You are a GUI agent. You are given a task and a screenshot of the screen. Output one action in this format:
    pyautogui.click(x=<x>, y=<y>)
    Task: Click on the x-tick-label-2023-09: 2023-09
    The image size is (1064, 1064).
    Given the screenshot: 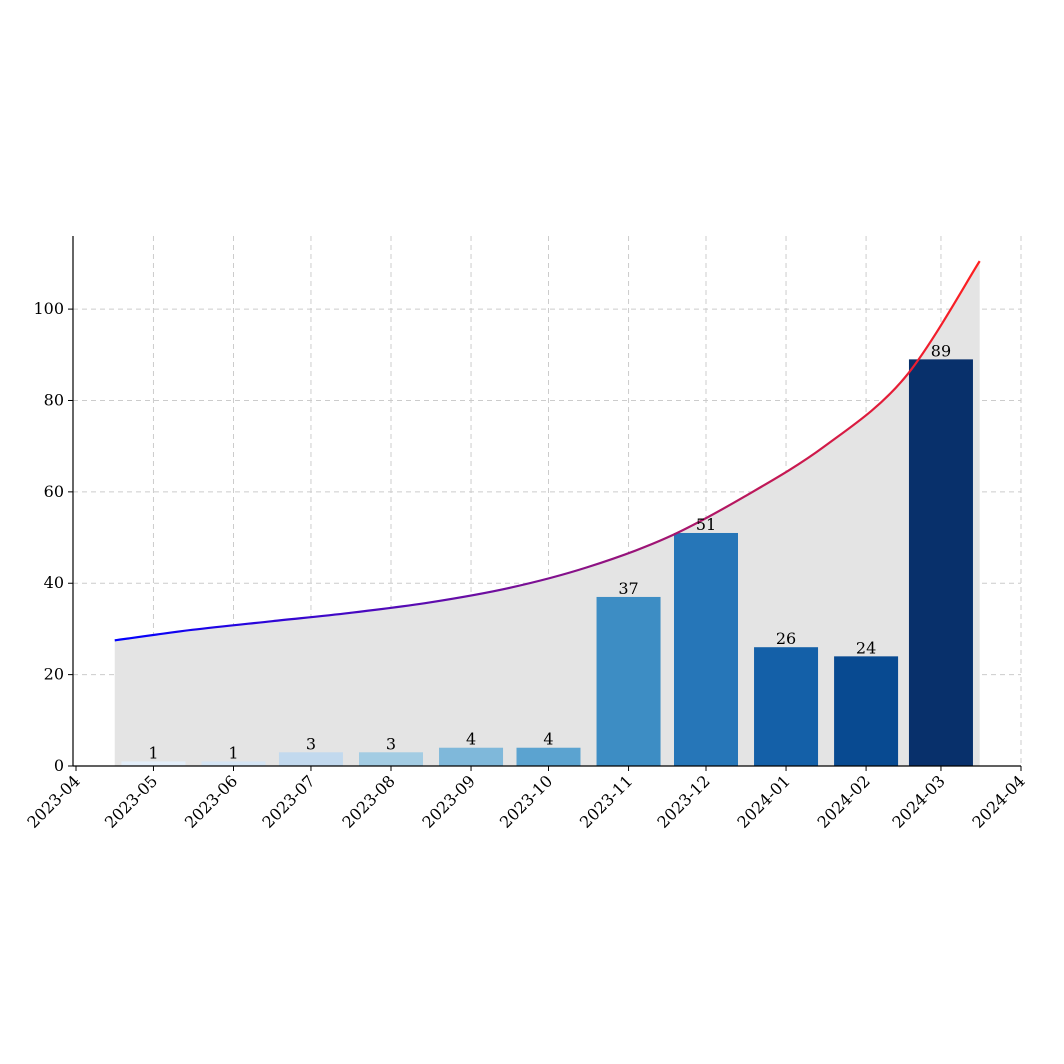 What is the action you would take?
    pyautogui.click(x=448, y=801)
    